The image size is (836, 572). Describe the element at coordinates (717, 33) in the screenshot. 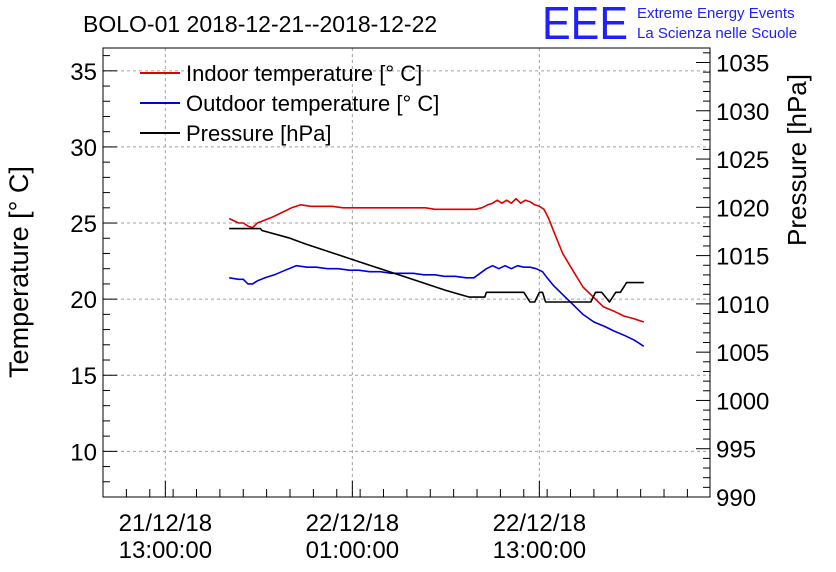

I see `logo-line-2: La Scienza nelle Scuole` at that location.